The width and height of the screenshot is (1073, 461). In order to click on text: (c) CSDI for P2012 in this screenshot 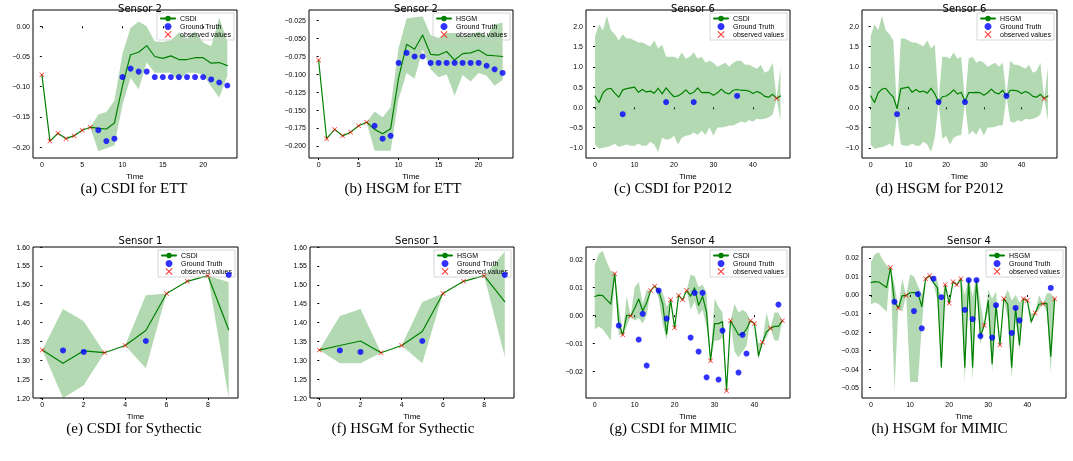, I will do `click(673, 188)`.